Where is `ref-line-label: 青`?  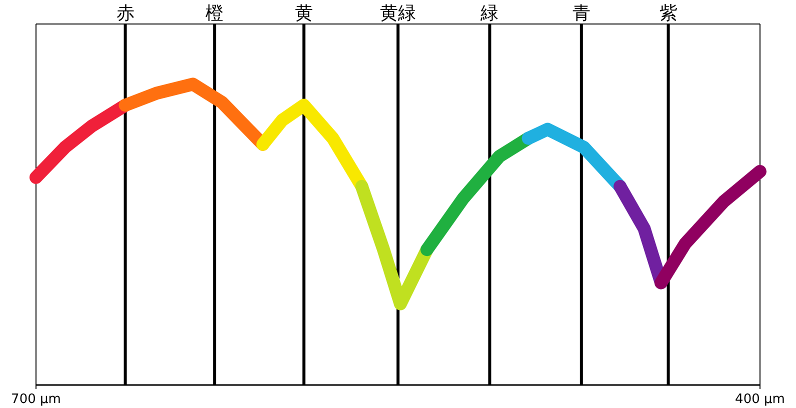 ref-line-label: 青 is located at coordinates (581, 13).